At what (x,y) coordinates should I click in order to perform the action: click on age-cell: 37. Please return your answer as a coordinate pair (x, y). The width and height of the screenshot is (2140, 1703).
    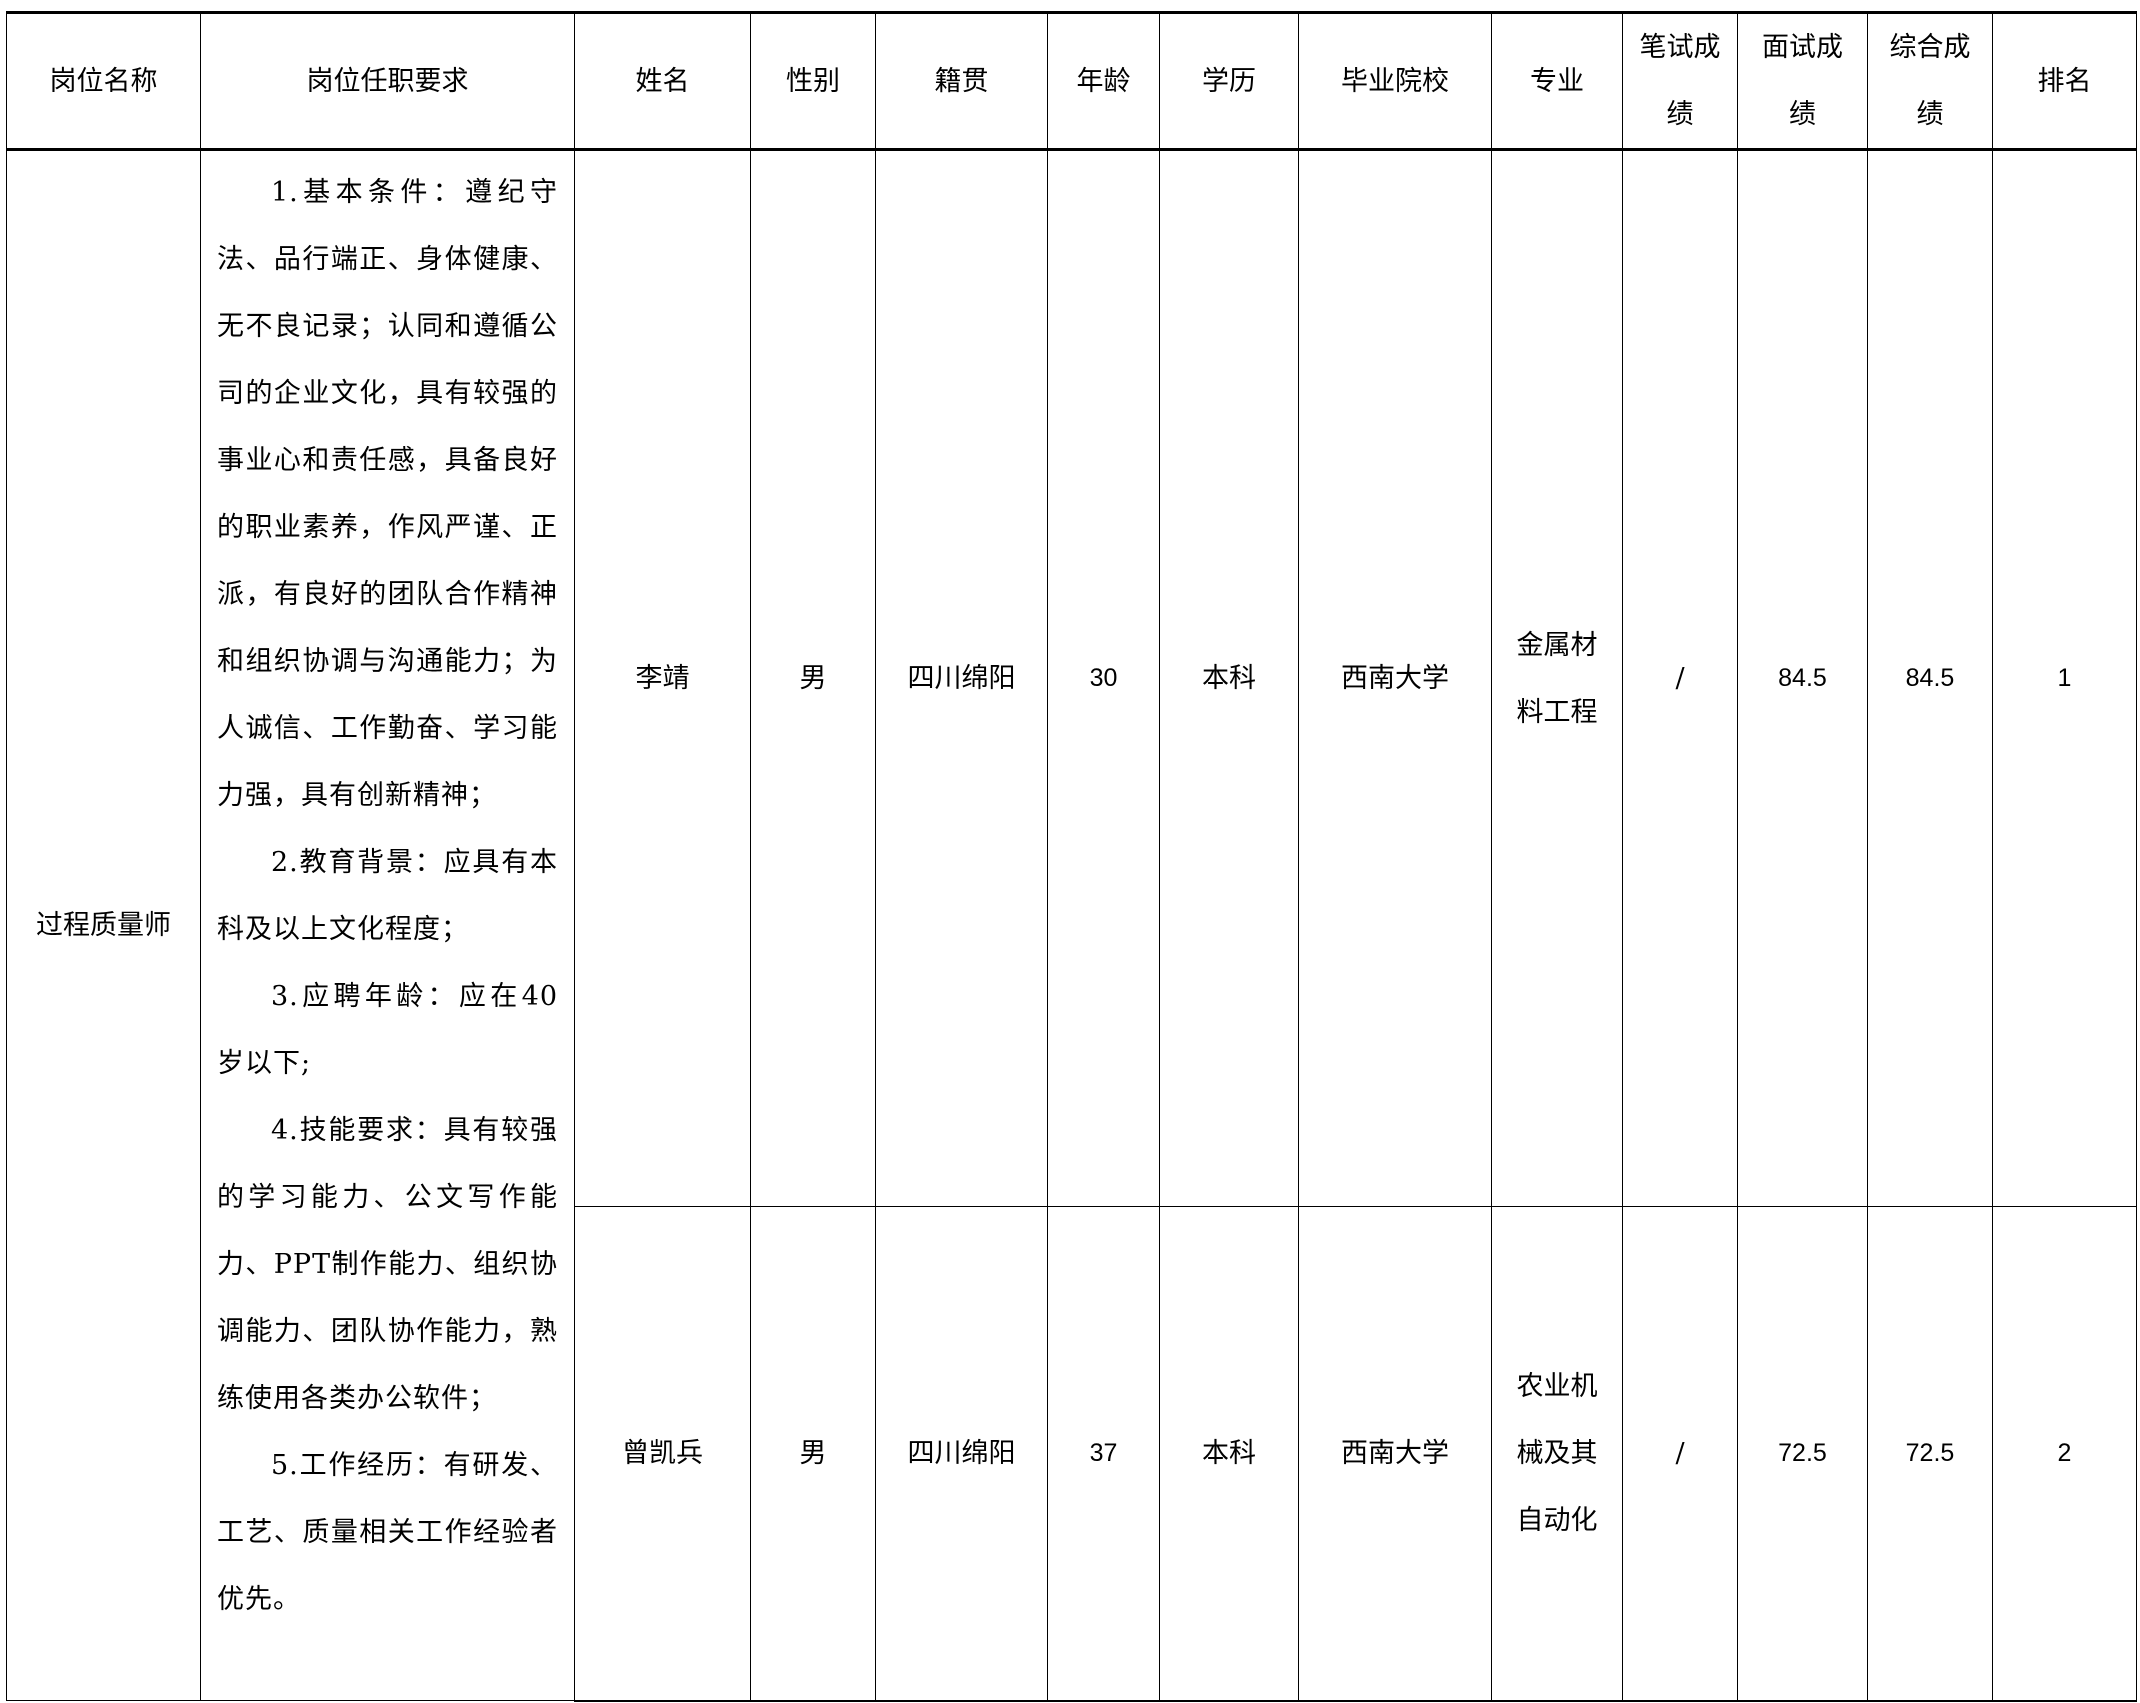
    Looking at the image, I should click on (1103, 1454).